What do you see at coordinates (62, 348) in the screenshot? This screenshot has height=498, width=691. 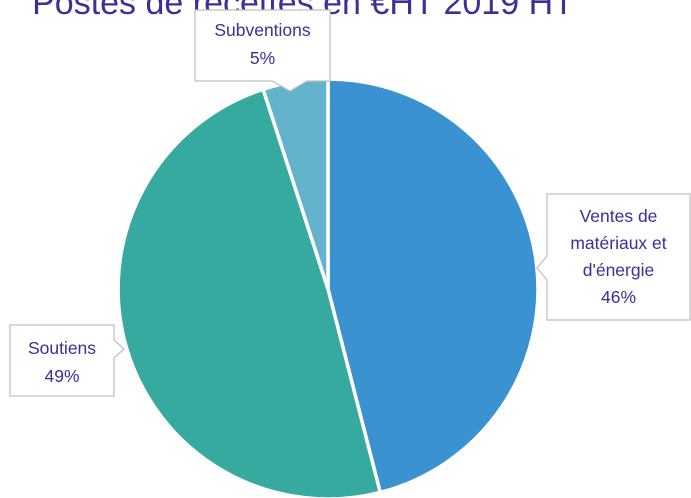 I see `slice-name-label: Soutiens` at bounding box center [62, 348].